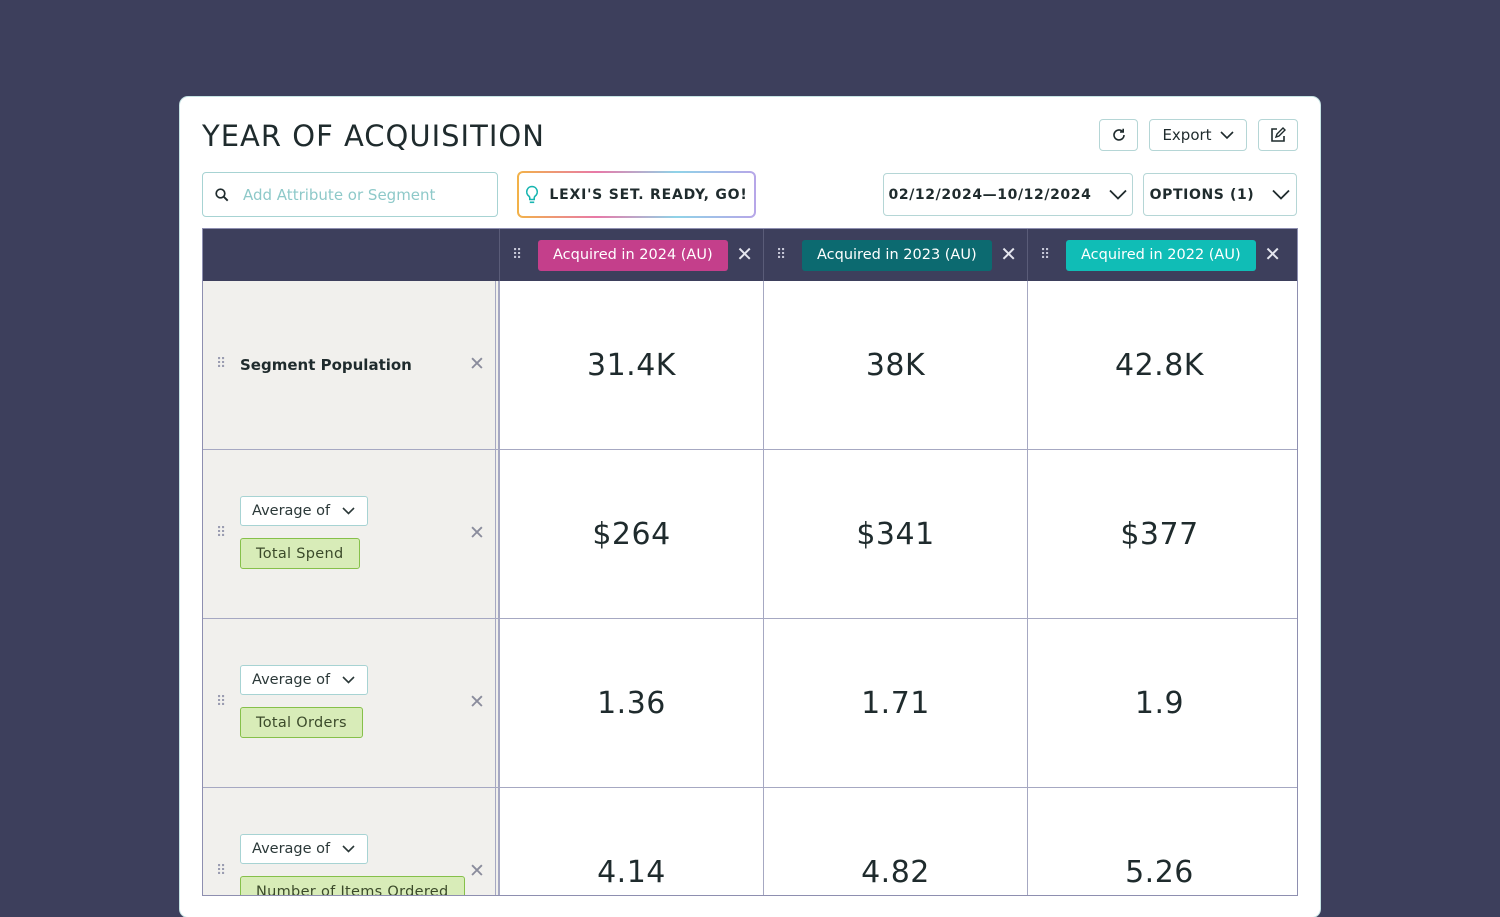 Image resolution: width=1500 pixels, height=917 pixels. Describe the element at coordinates (1187, 135) in the screenshot. I see `export-label: Export` at that location.